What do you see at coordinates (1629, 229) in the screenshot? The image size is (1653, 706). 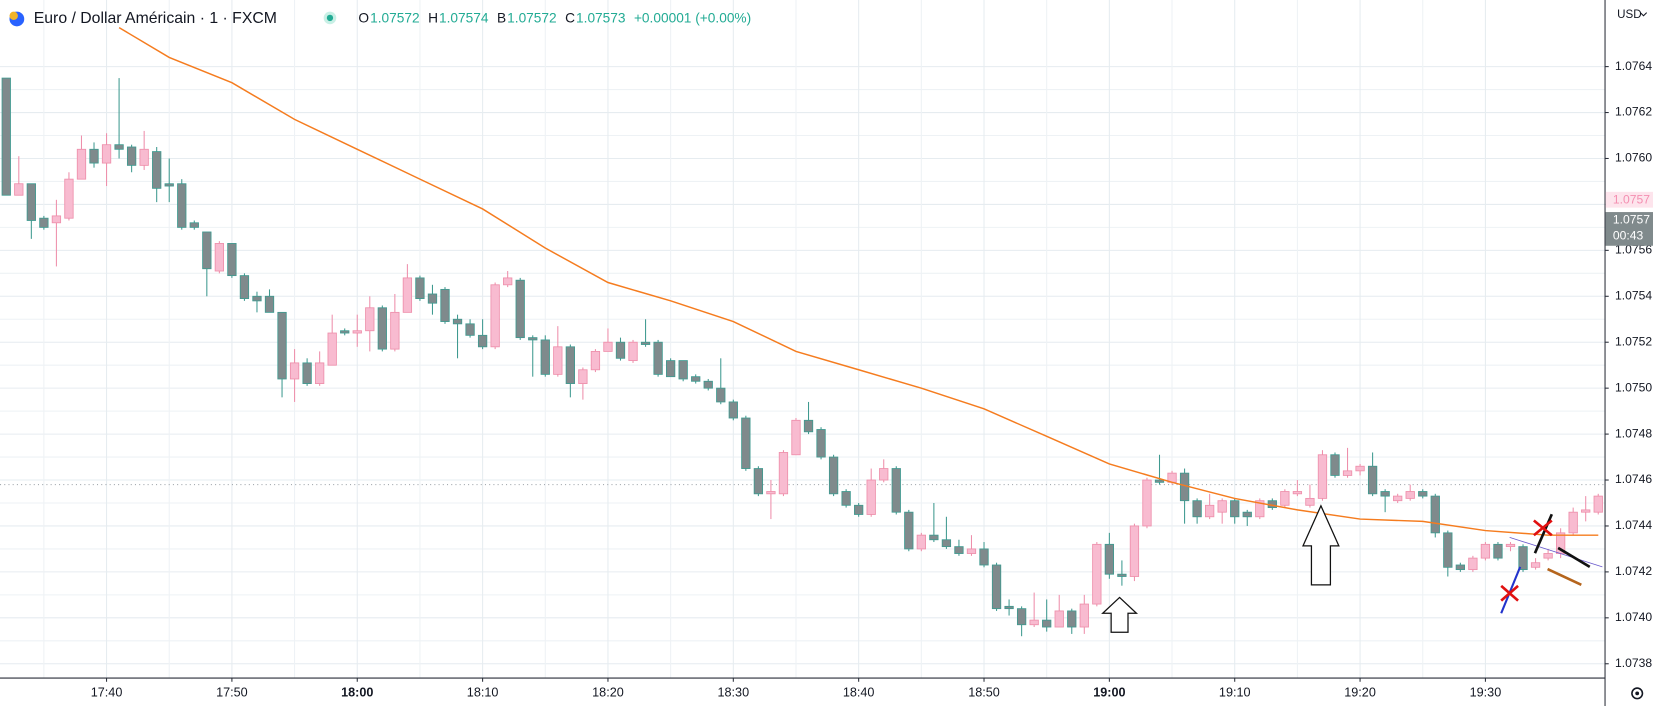 I see `price-tag` at bounding box center [1629, 229].